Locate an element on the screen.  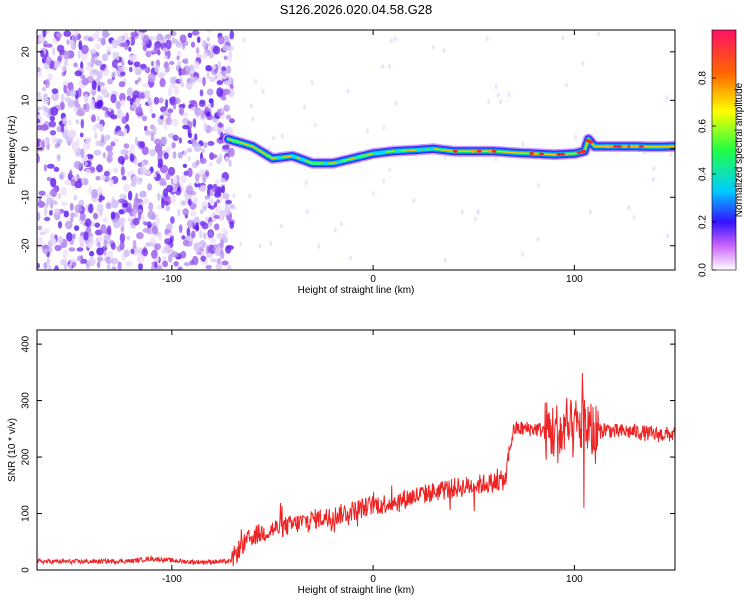
colorbar-gradient is located at coordinates (724, 150).